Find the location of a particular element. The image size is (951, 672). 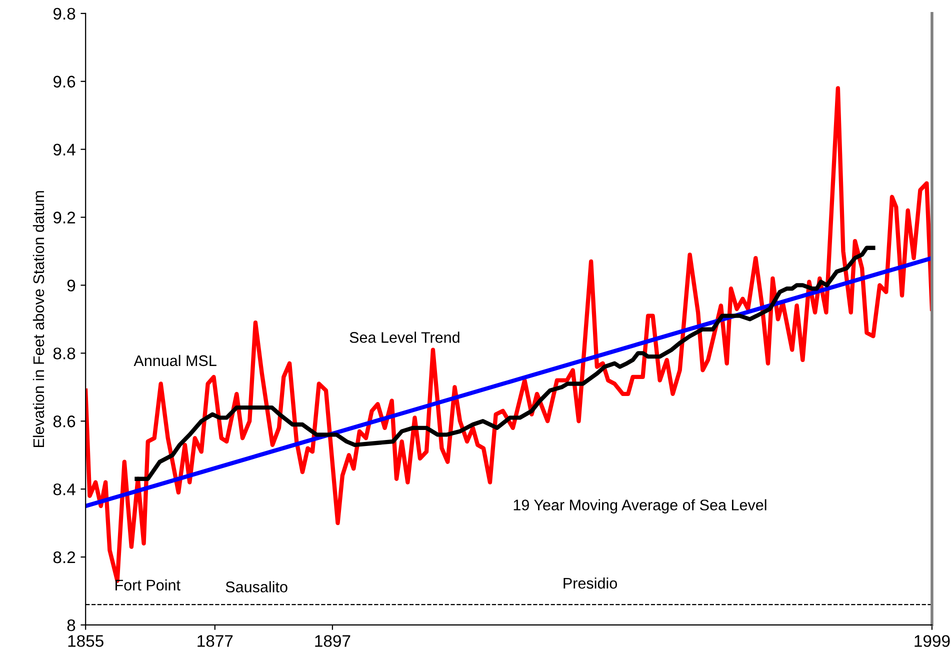

y-tick-label: 8.2 is located at coordinates (64, 557).